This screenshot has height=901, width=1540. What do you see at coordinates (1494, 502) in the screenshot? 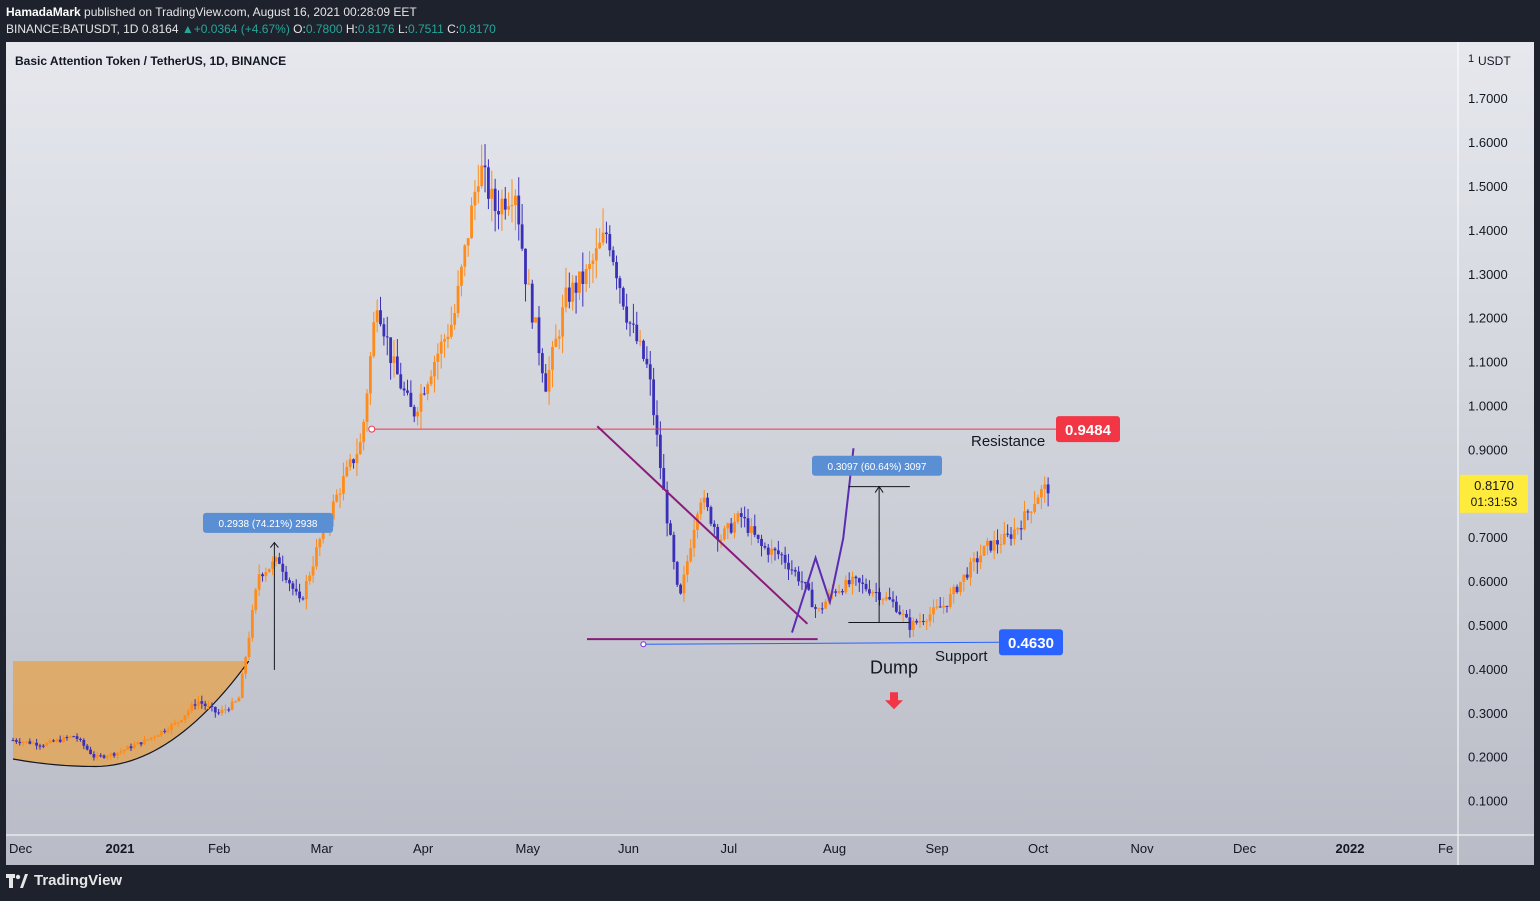
I see `bar-countdown-label: 01:31:53` at bounding box center [1494, 502].